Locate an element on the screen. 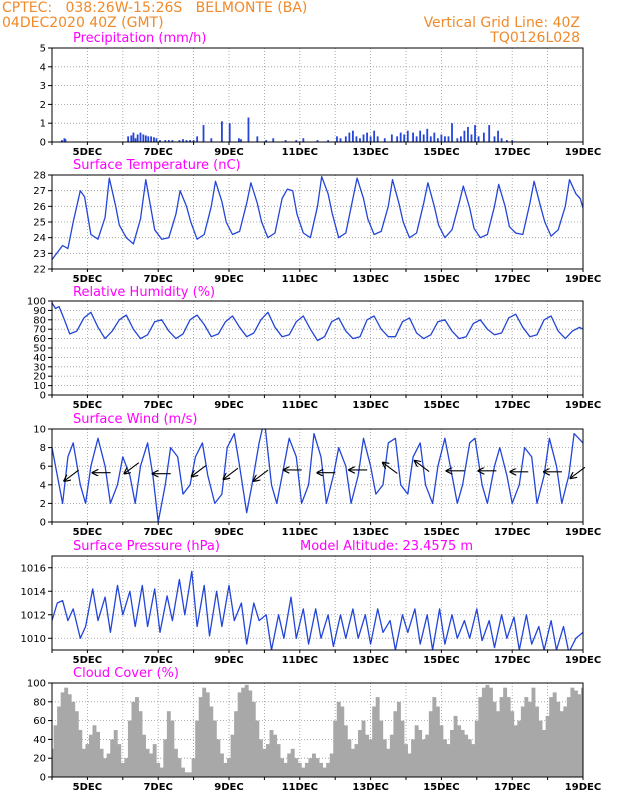 The width and height of the screenshot is (618, 800). y-tick-label: 6 is located at coordinates (43, 467).